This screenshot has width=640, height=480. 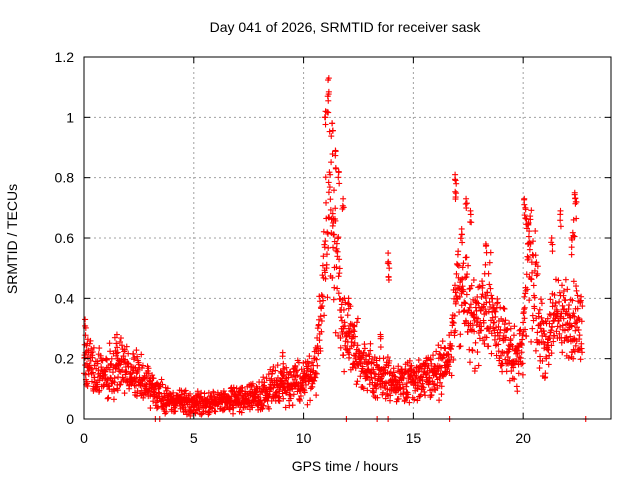 What do you see at coordinates (84, 438) in the screenshot?
I see `x-tick-label: 0` at bounding box center [84, 438].